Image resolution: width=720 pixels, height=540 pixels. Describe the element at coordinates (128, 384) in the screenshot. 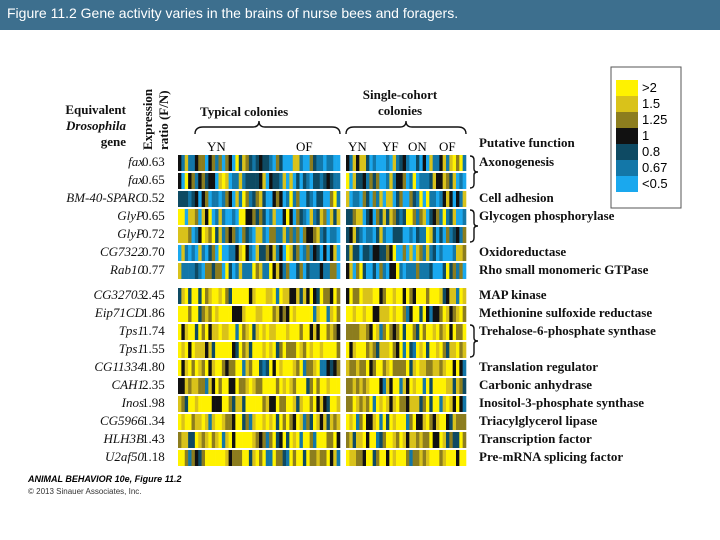

I see `gene-label: CAH1` at that location.